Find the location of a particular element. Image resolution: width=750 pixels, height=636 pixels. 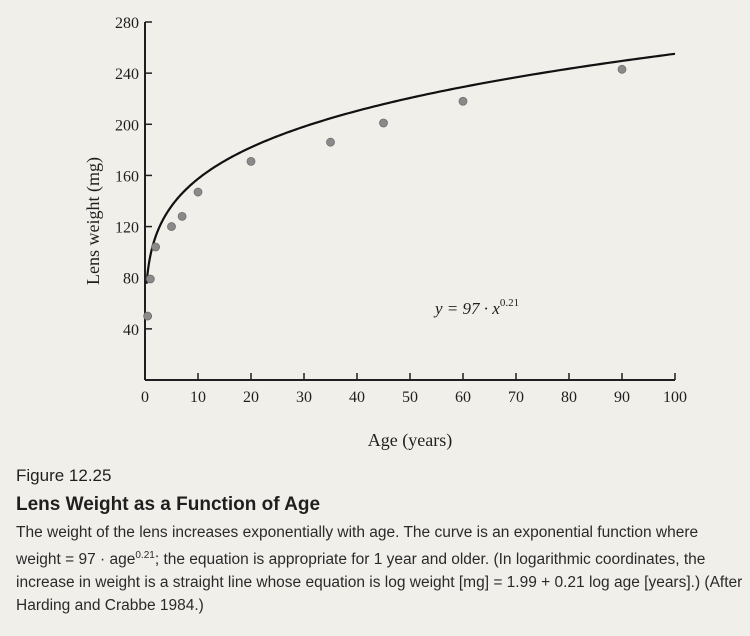

x-tick-label: 50 is located at coordinates (410, 397).